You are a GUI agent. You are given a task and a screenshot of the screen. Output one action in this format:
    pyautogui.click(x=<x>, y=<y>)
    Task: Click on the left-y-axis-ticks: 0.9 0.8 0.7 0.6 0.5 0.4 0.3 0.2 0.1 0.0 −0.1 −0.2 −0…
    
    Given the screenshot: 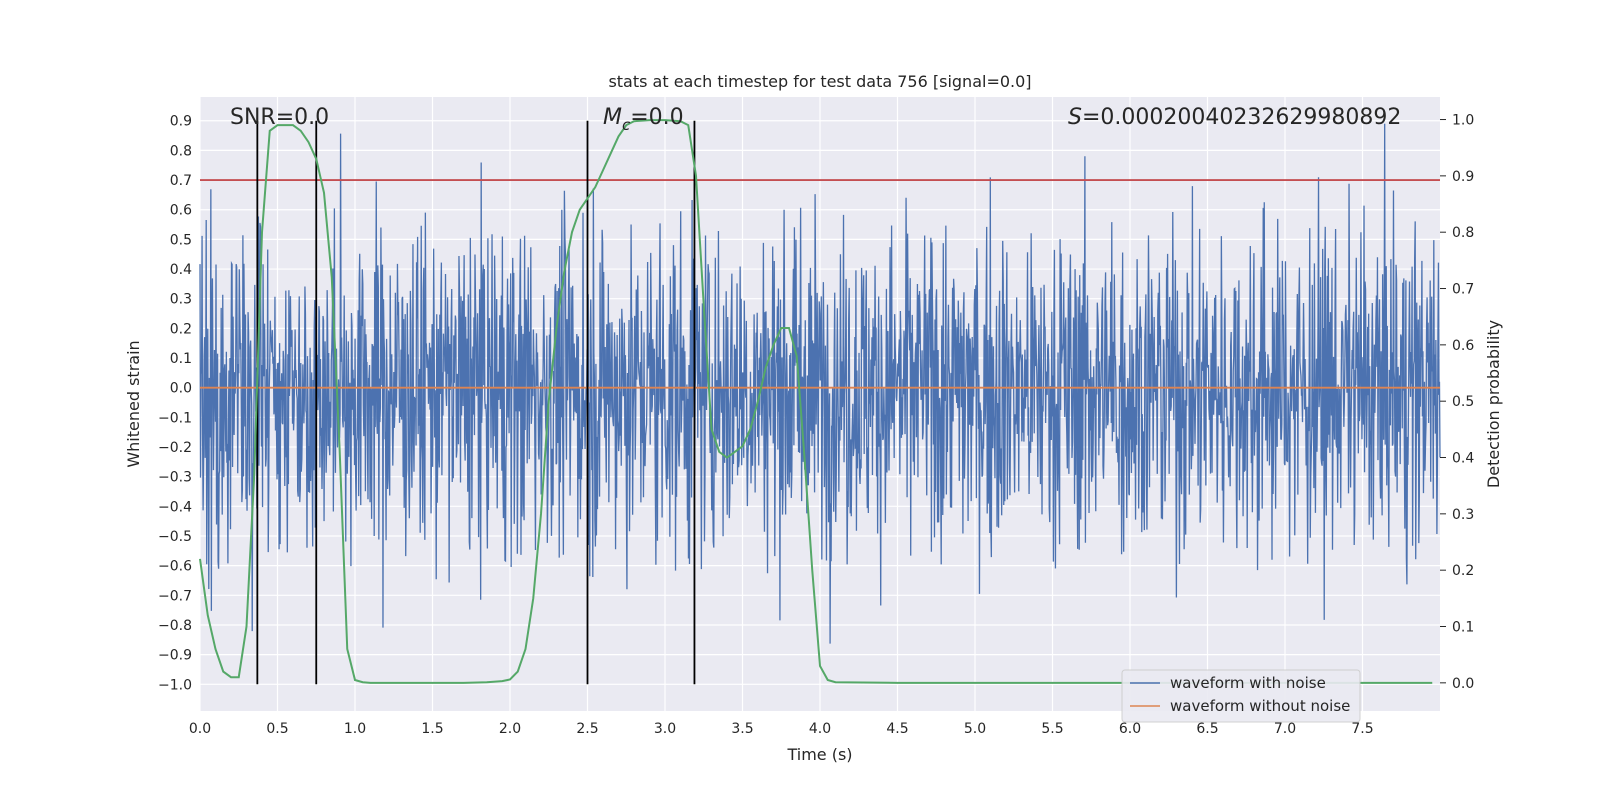 What is the action you would take?
    pyautogui.click(x=175, y=404)
    